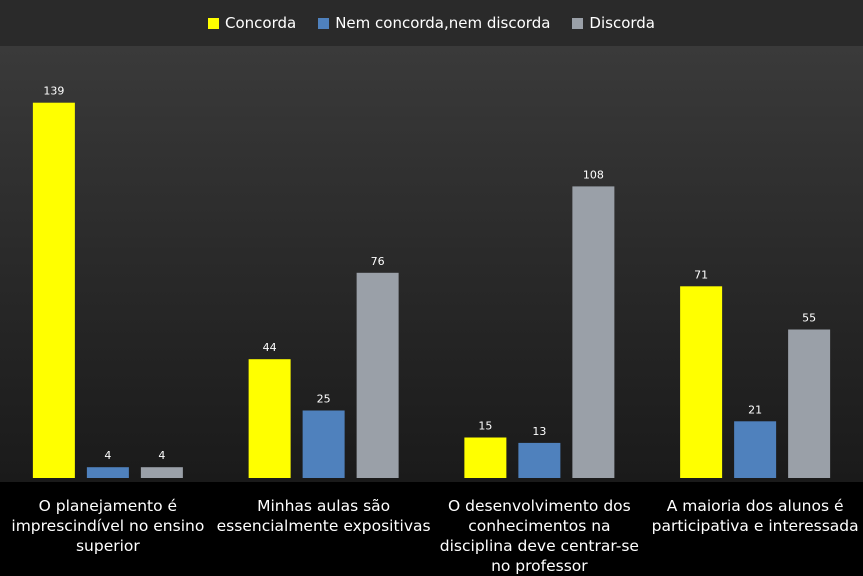 The height and width of the screenshot is (576, 863). Describe the element at coordinates (701, 274) in the screenshot. I see `value-label-4-series-1: 71` at that location.